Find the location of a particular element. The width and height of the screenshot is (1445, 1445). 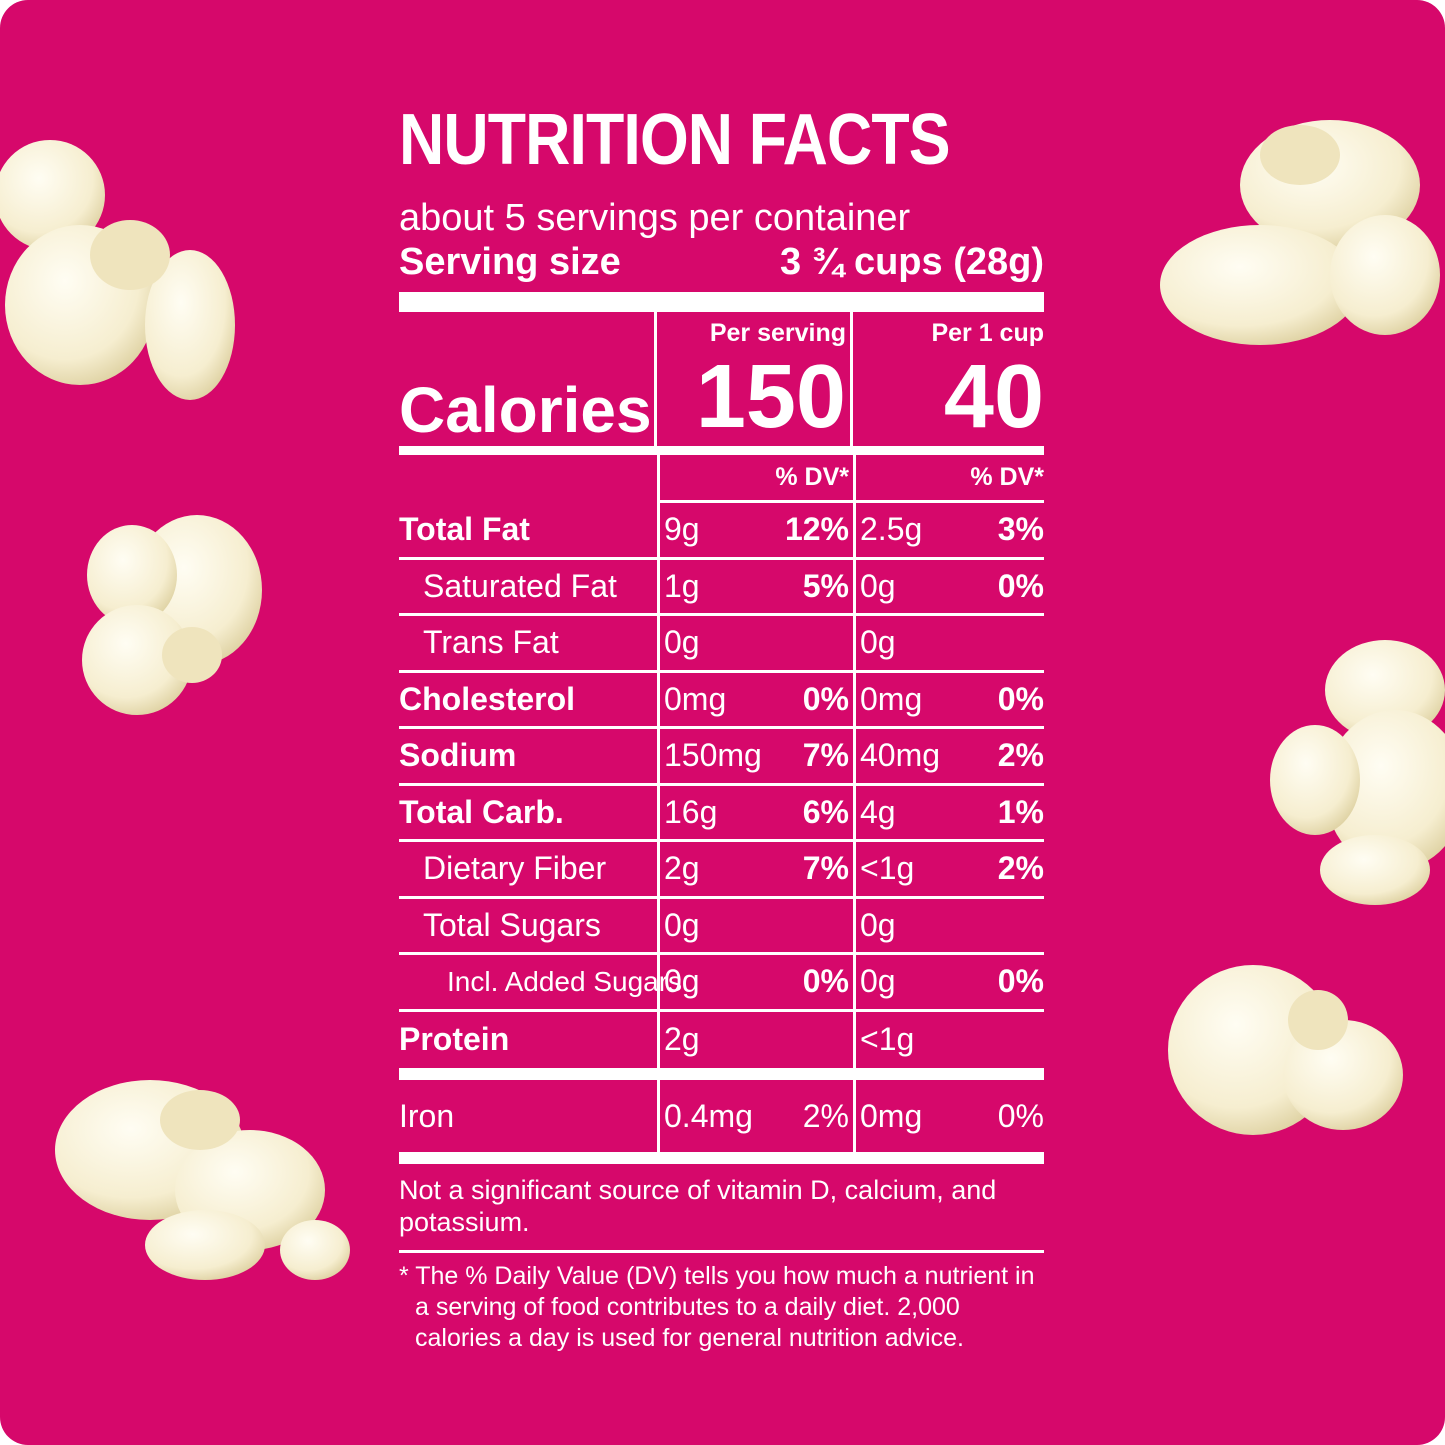

dv-header-row: % DV* % DV* is located at coordinates (721, 479).